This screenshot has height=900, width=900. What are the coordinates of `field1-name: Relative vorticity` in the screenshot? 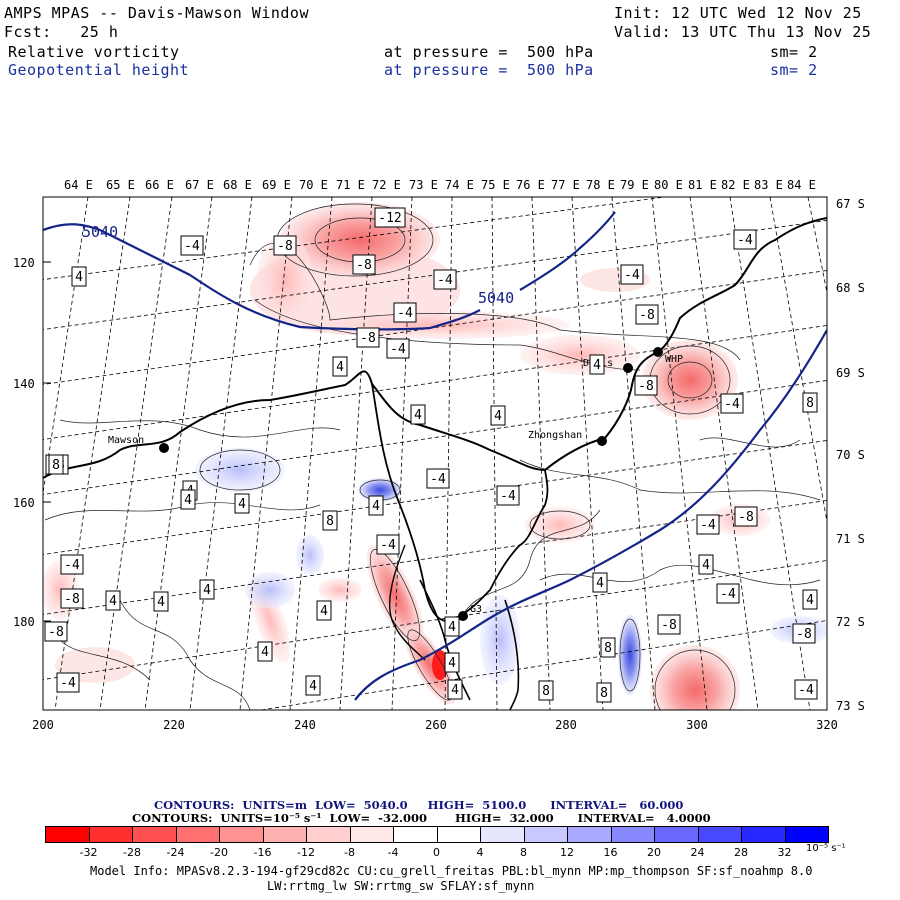 It's located at (94, 52).